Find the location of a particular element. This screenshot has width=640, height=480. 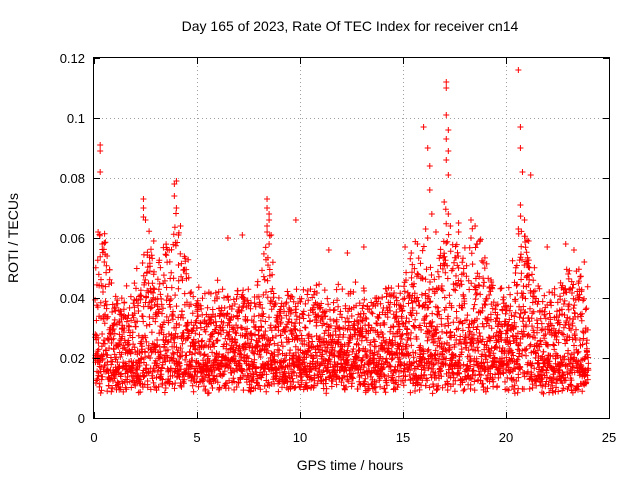

x-tick-label: 20 is located at coordinates (506, 437).